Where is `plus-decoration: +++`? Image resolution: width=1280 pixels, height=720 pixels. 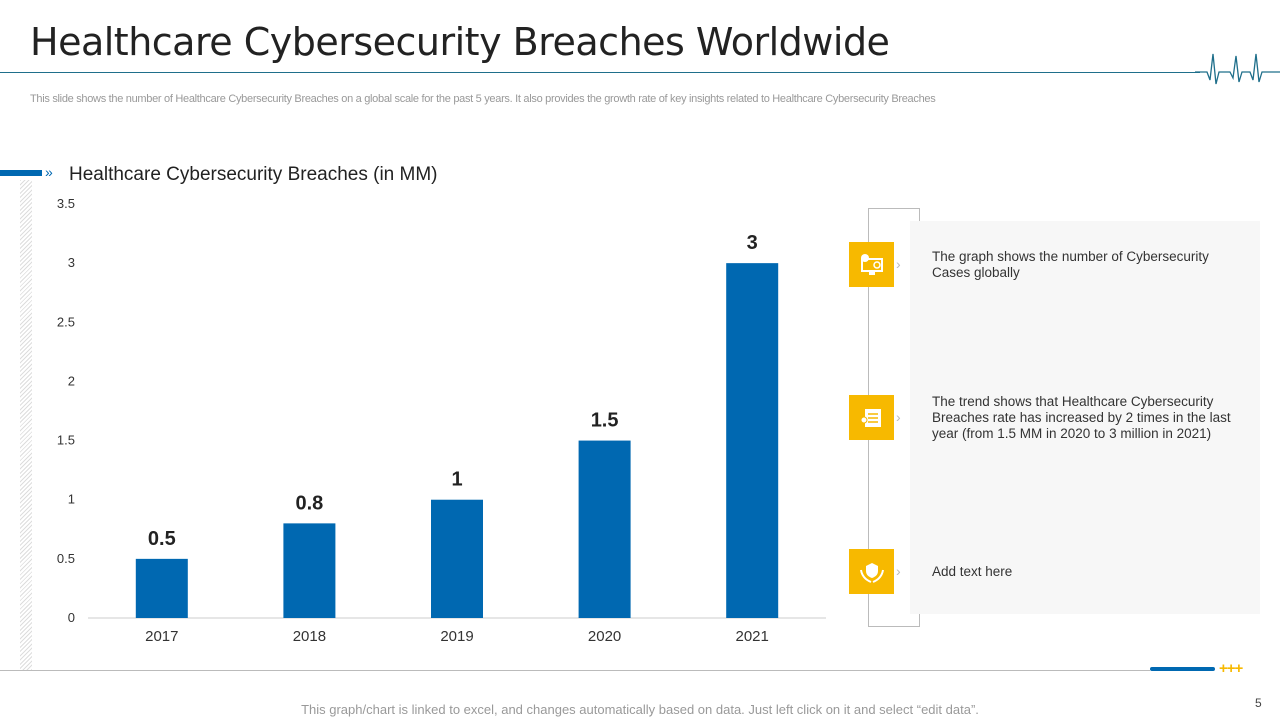
plus-decoration: +++ is located at coordinates (1231, 668).